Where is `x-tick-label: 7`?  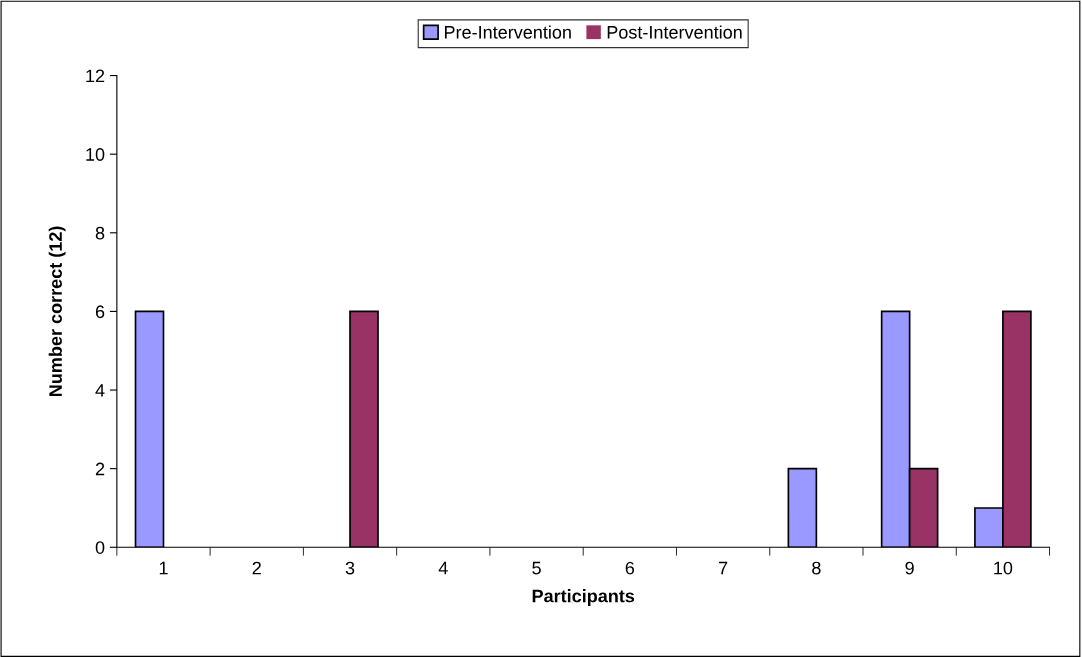
x-tick-label: 7 is located at coordinates (723, 568).